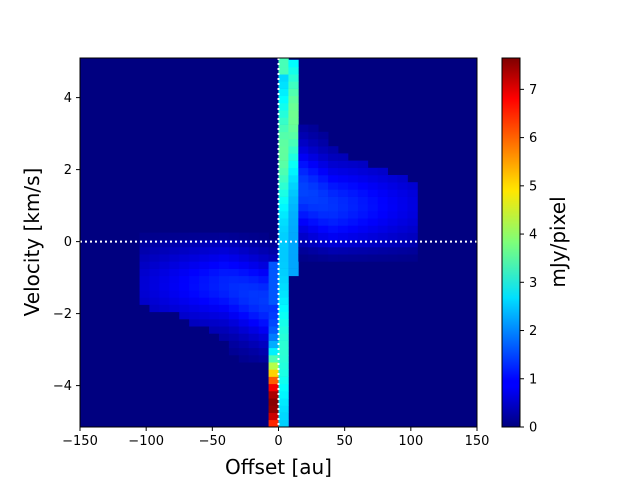 The image size is (640, 484). Describe the element at coordinates (558, 241) in the screenshot. I see `colorbar-label: mJy/pixel` at that location.